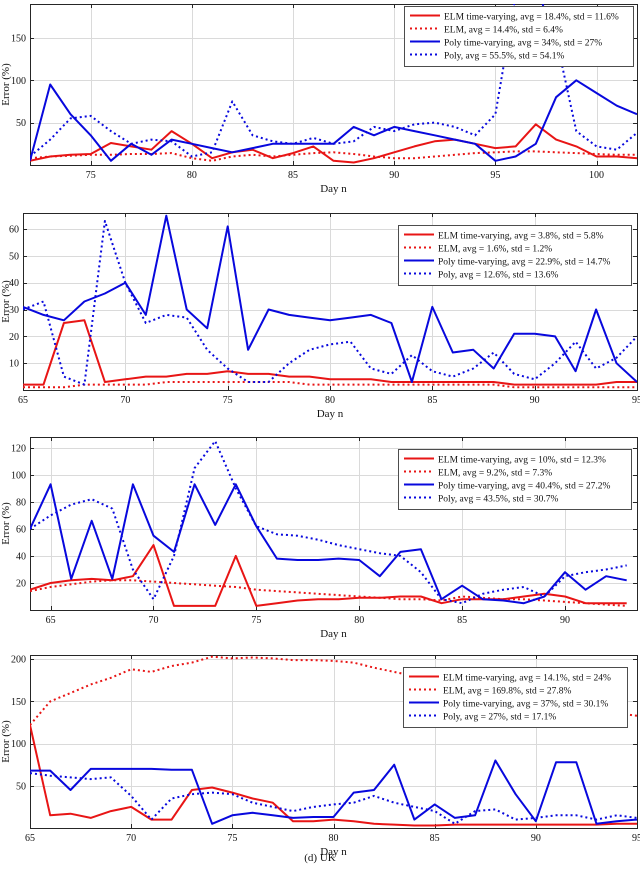 The width and height of the screenshot is (640, 873). What do you see at coordinates (504, 57) in the screenshot?
I see `legend-label-poly: Poly, avg = 55.5%, std = 54.1%` at bounding box center [504, 57].